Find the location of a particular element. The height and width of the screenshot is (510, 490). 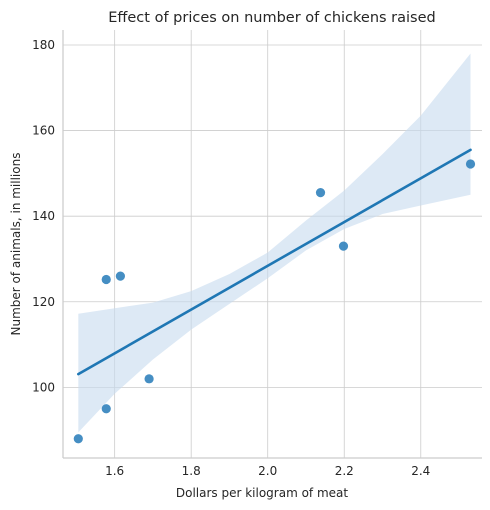

x-tick-label-4: 2.4 is located at coordinates (420, 471).